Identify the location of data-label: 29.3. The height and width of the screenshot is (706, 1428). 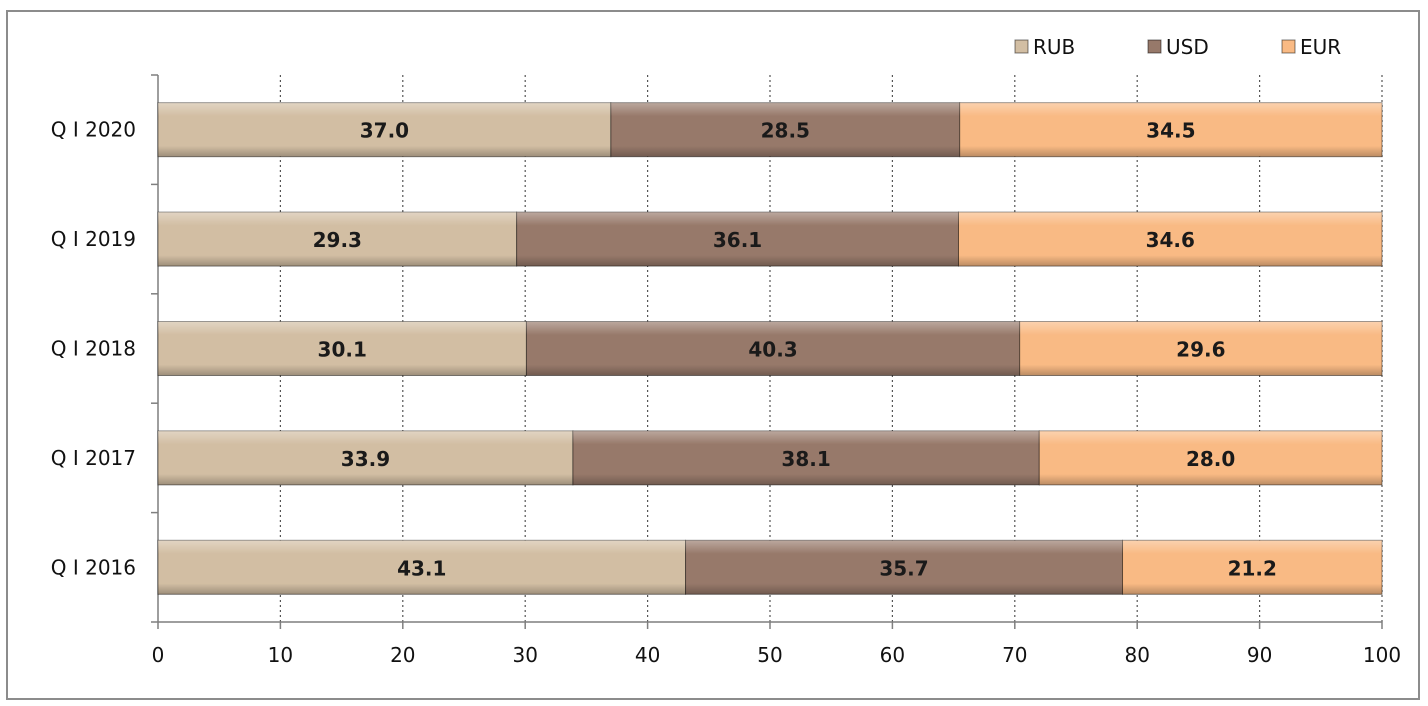
(337, 240).